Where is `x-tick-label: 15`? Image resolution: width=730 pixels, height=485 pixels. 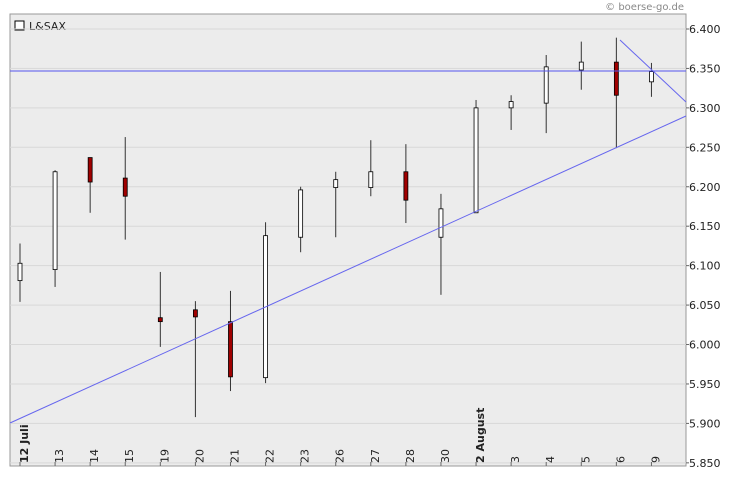 x-tick-label: 15 is located at coordinates (129, 456).